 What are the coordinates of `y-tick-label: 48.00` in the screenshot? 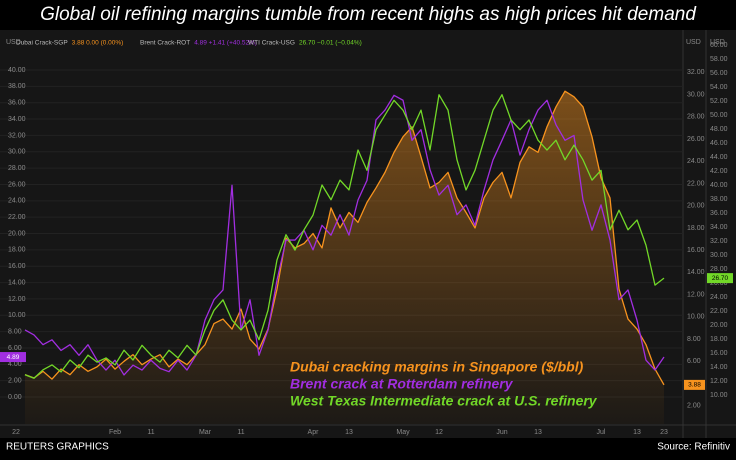 It's located at (719, 129).